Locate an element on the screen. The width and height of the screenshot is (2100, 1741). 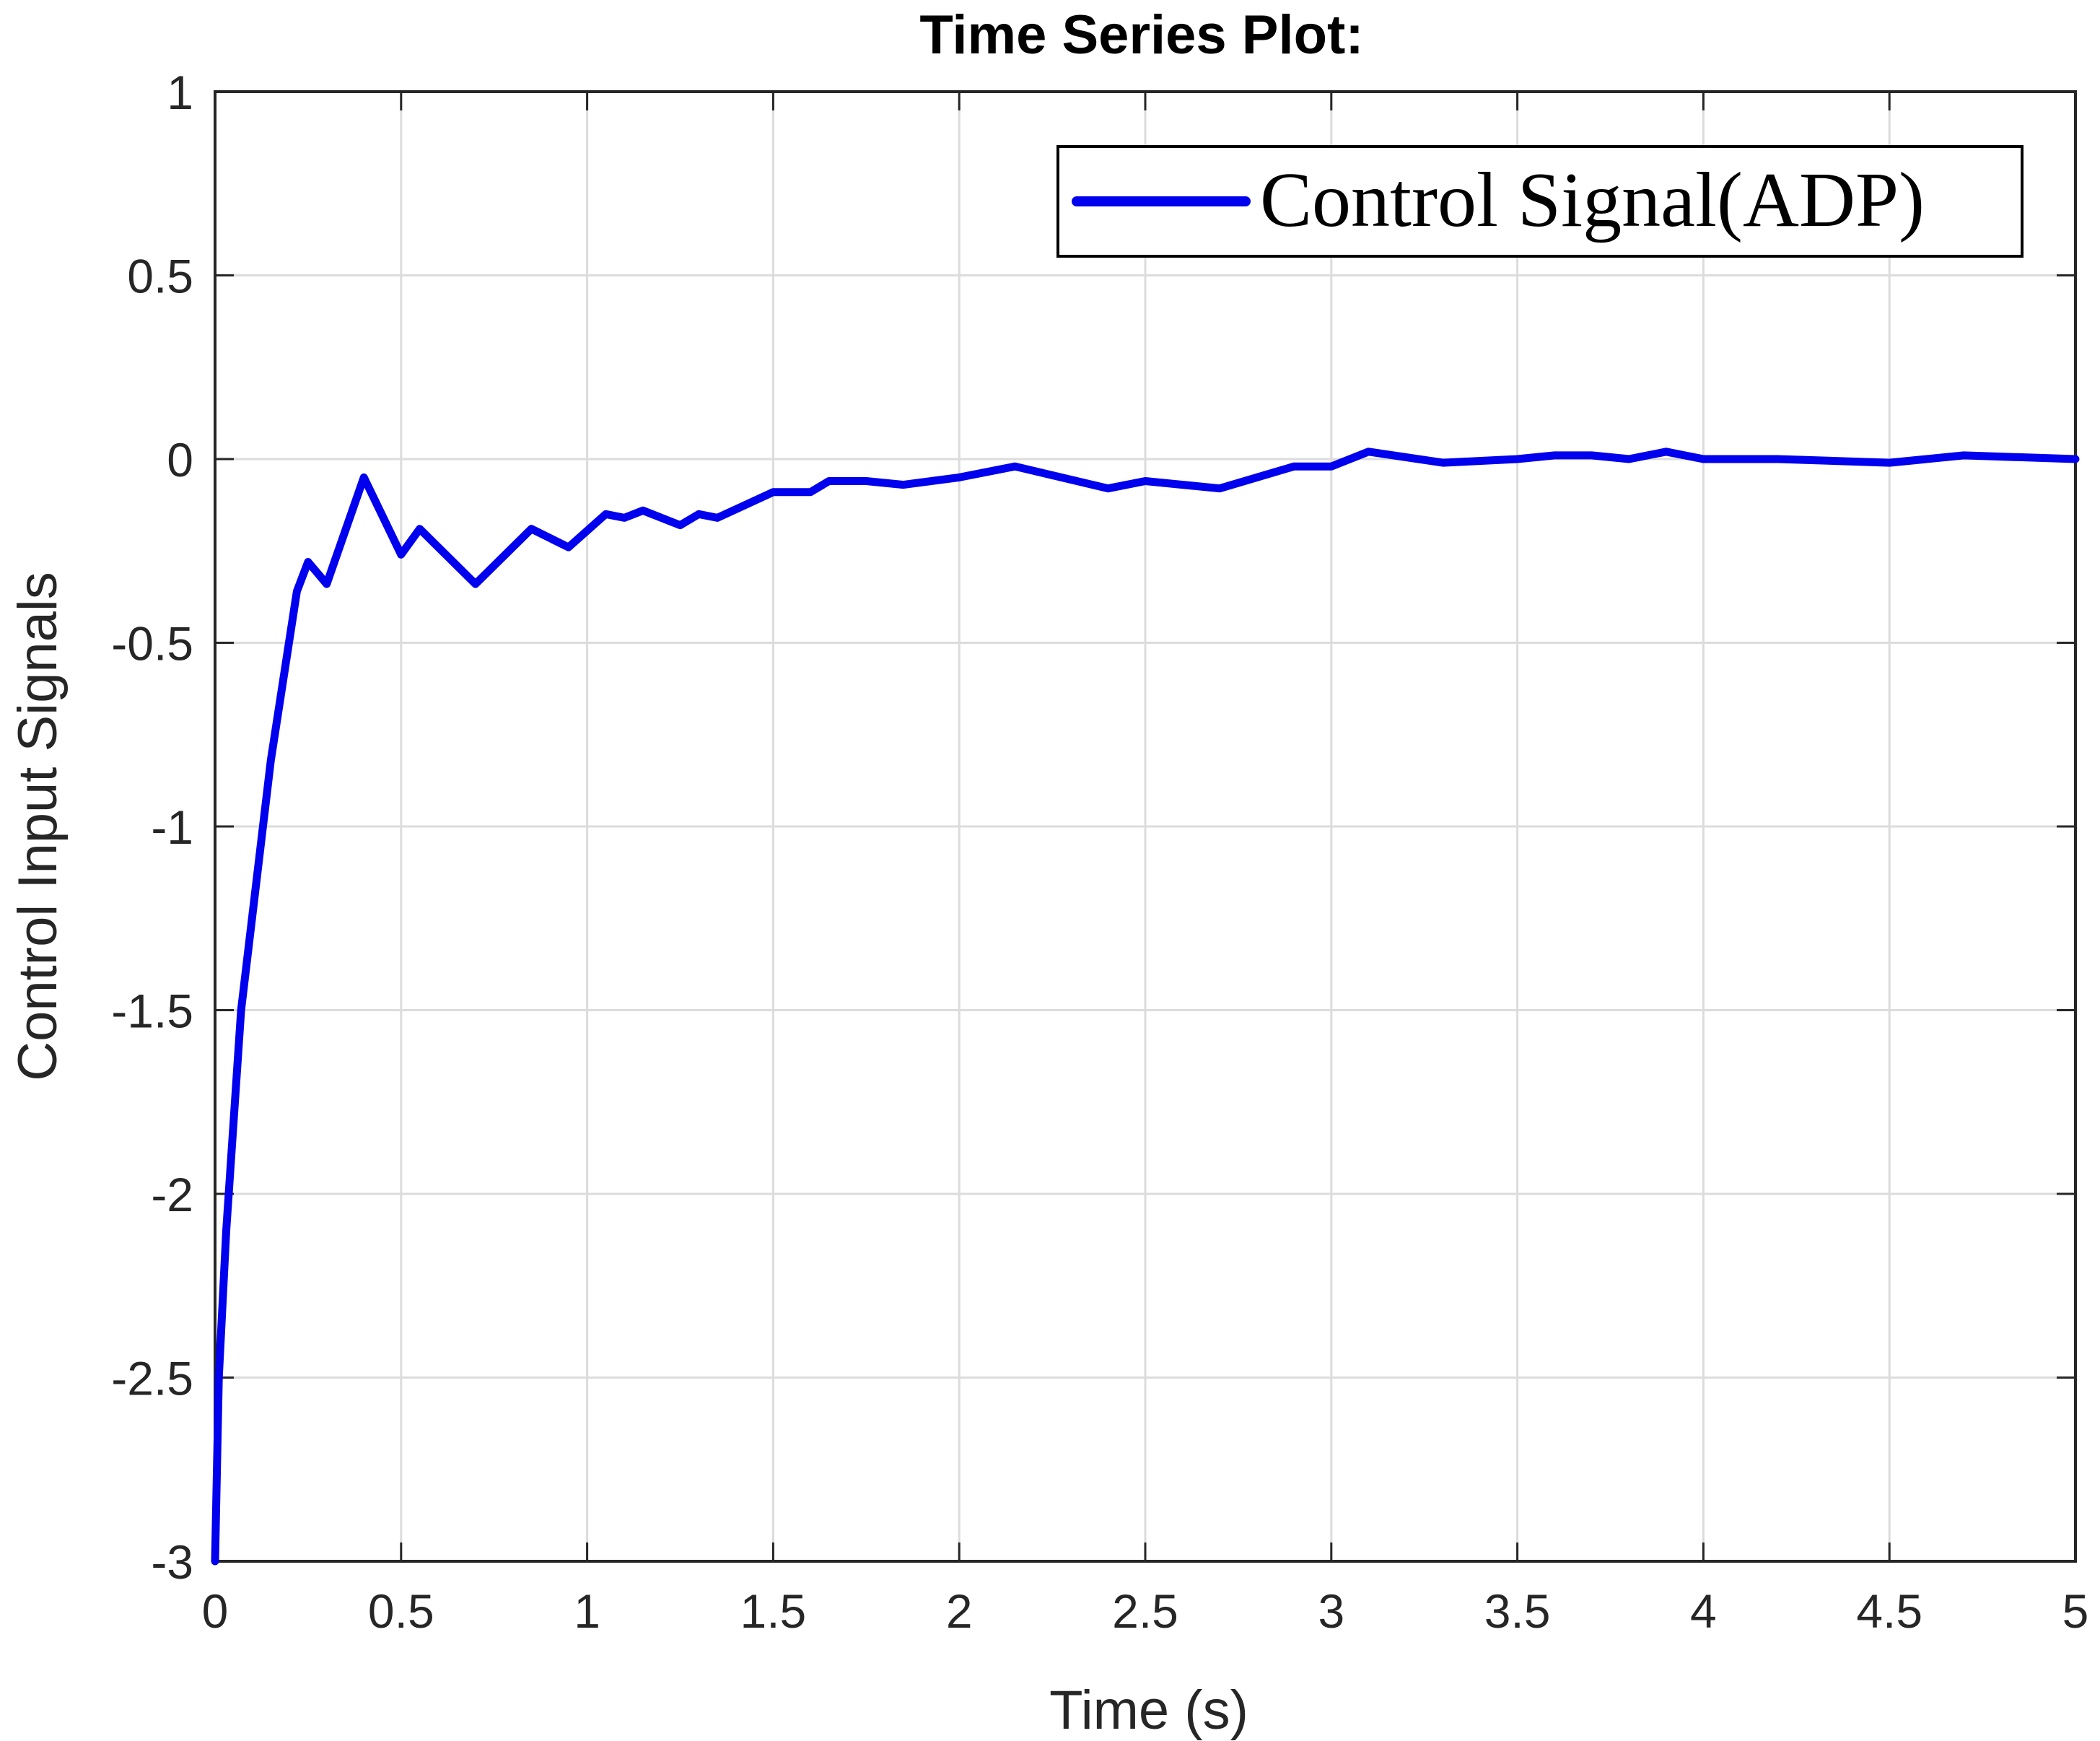
x-tick-label: 5 is located at coordinates (2075, 1611).